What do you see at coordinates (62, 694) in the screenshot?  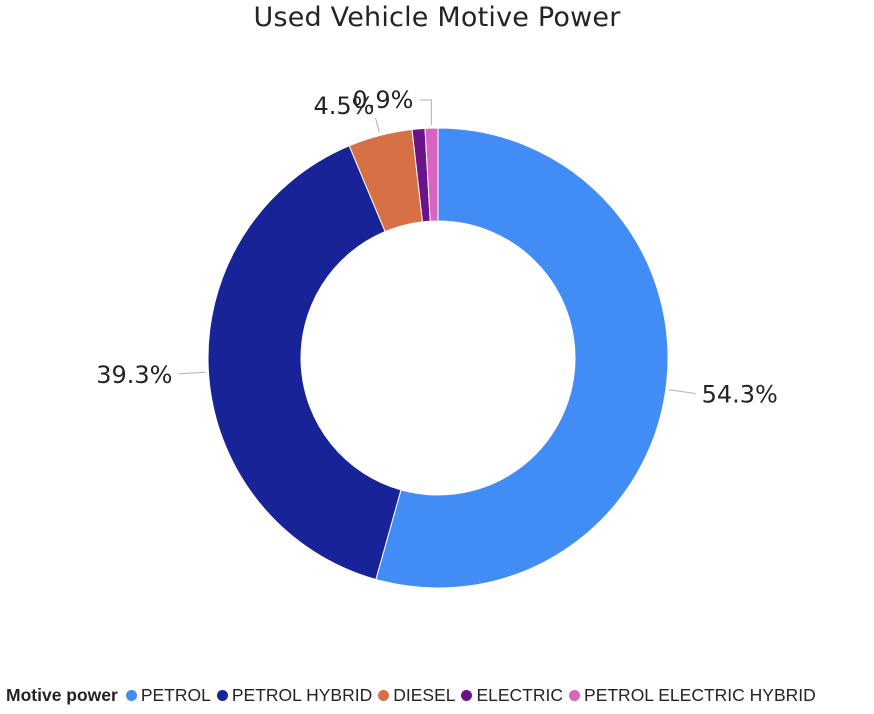 I see `legend-title: Motive power` at bounding box center [62, 694].